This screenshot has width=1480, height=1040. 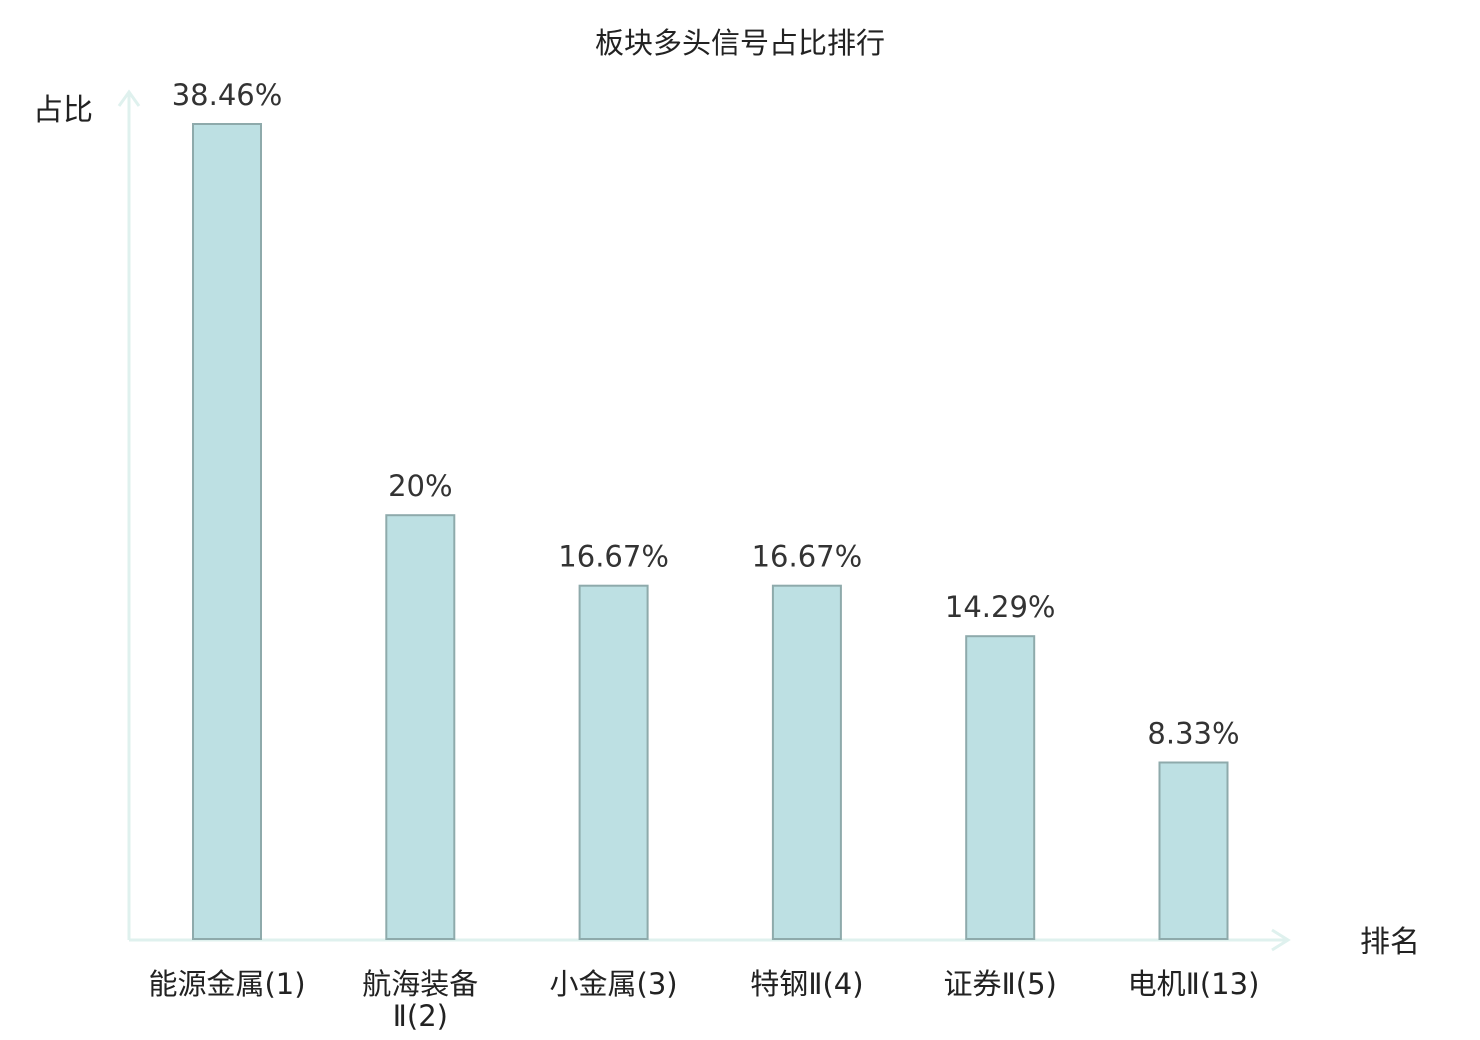 What do you see at coordinates (129, 98) in the screenshot?
I see `y-axis-arrow` at bounding box center [129, 98].